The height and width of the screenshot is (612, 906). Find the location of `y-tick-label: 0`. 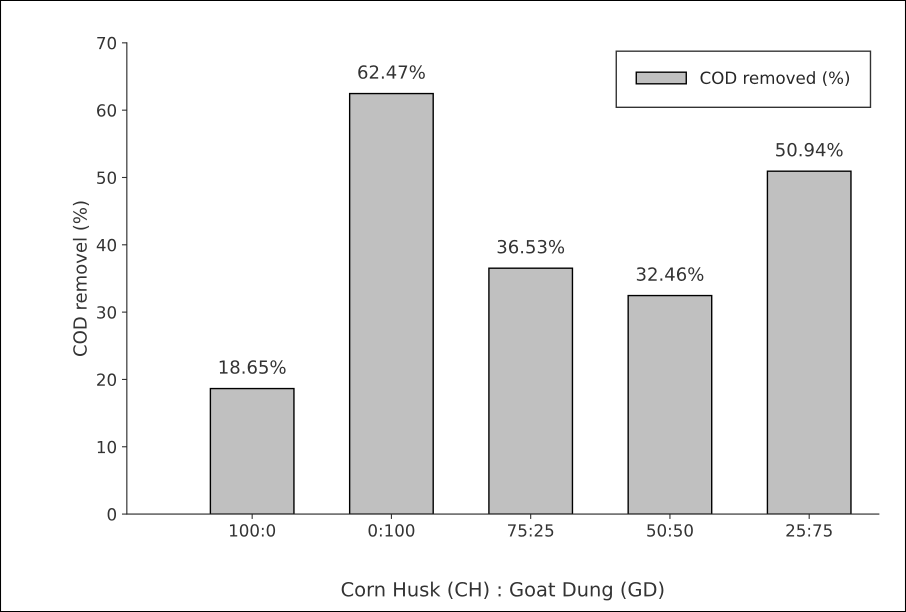

y-tick-label: 0 is located at coordinates (112, 514).